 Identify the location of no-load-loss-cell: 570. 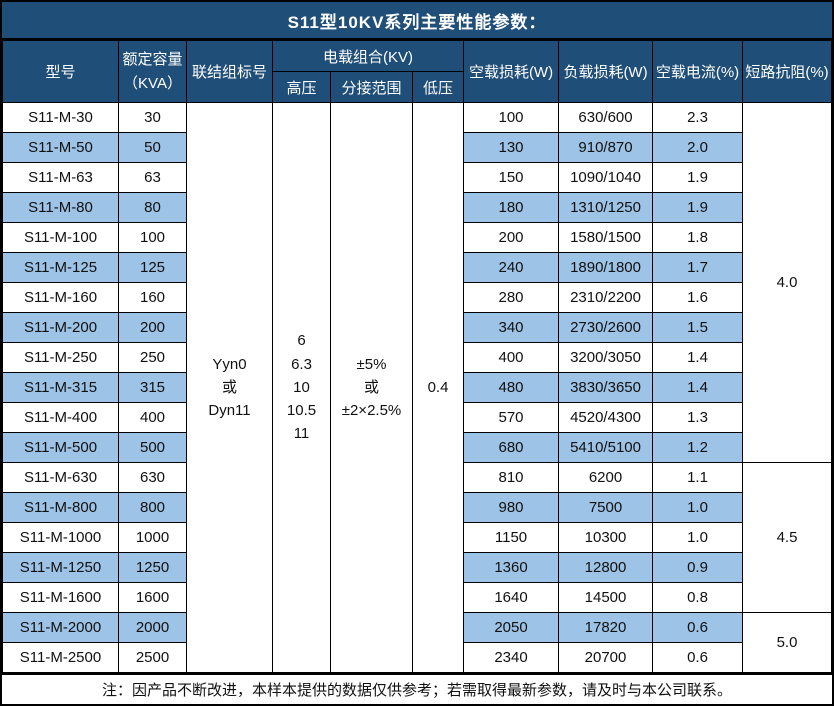
(511, 417).